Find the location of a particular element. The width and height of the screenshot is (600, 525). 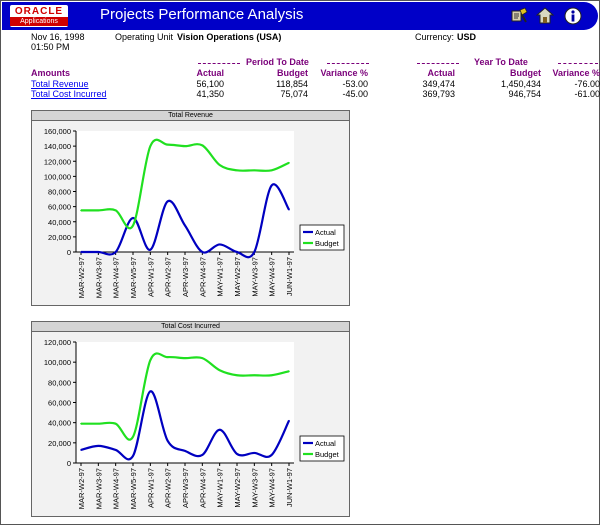

x-tick-label: MAR-W3-97 is located at coordinates (98, 277).